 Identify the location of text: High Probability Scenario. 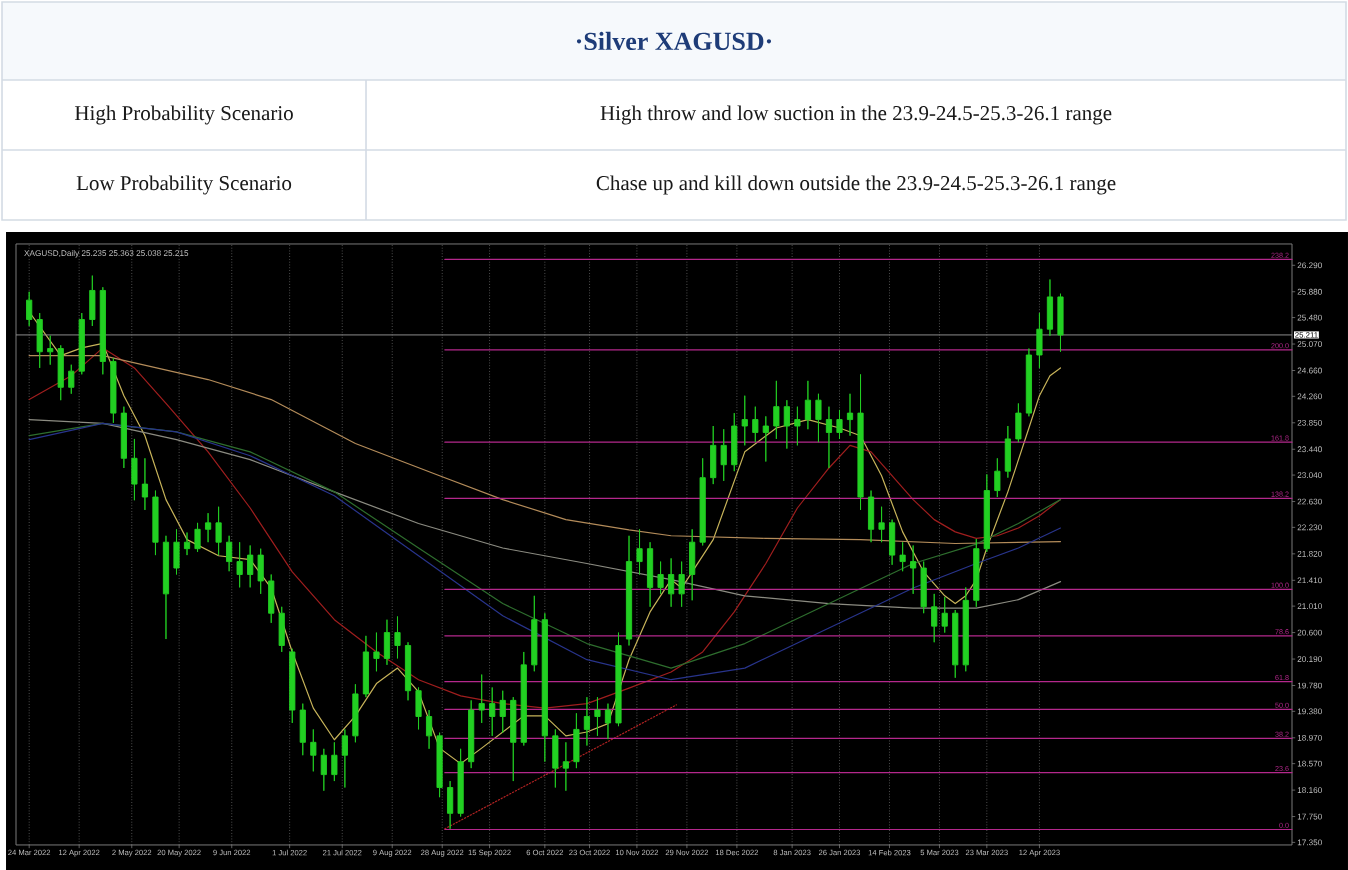
(183, 115).